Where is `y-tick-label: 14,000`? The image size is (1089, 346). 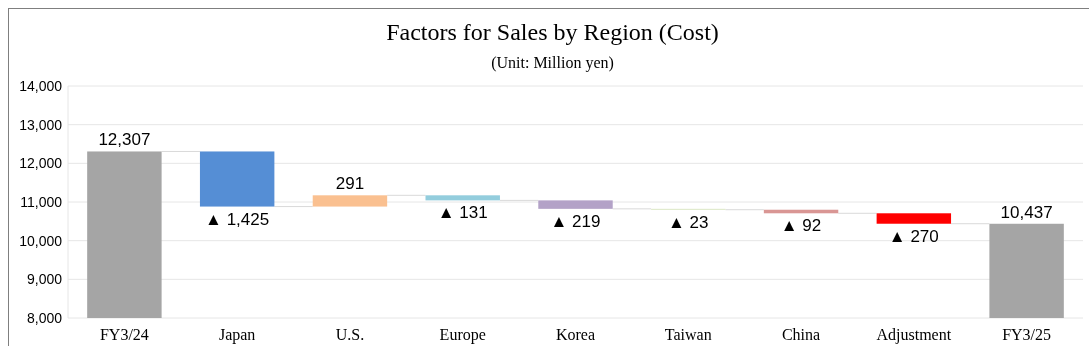 y-tick-label: 14,000 is located at coordinates (41, 85).